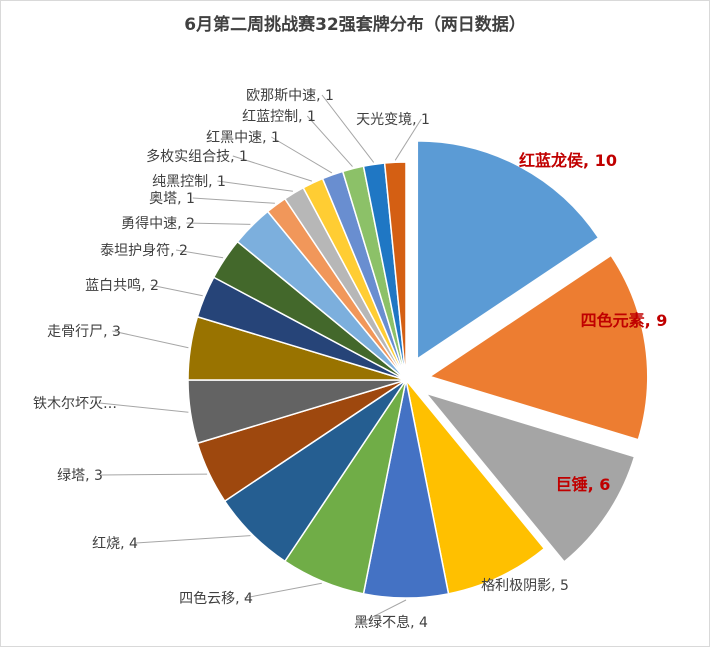 Image resolution: width=710 pixels, height=647 pixels. I want to click on slice-label: 绿塔, 3, so click(80, 476).